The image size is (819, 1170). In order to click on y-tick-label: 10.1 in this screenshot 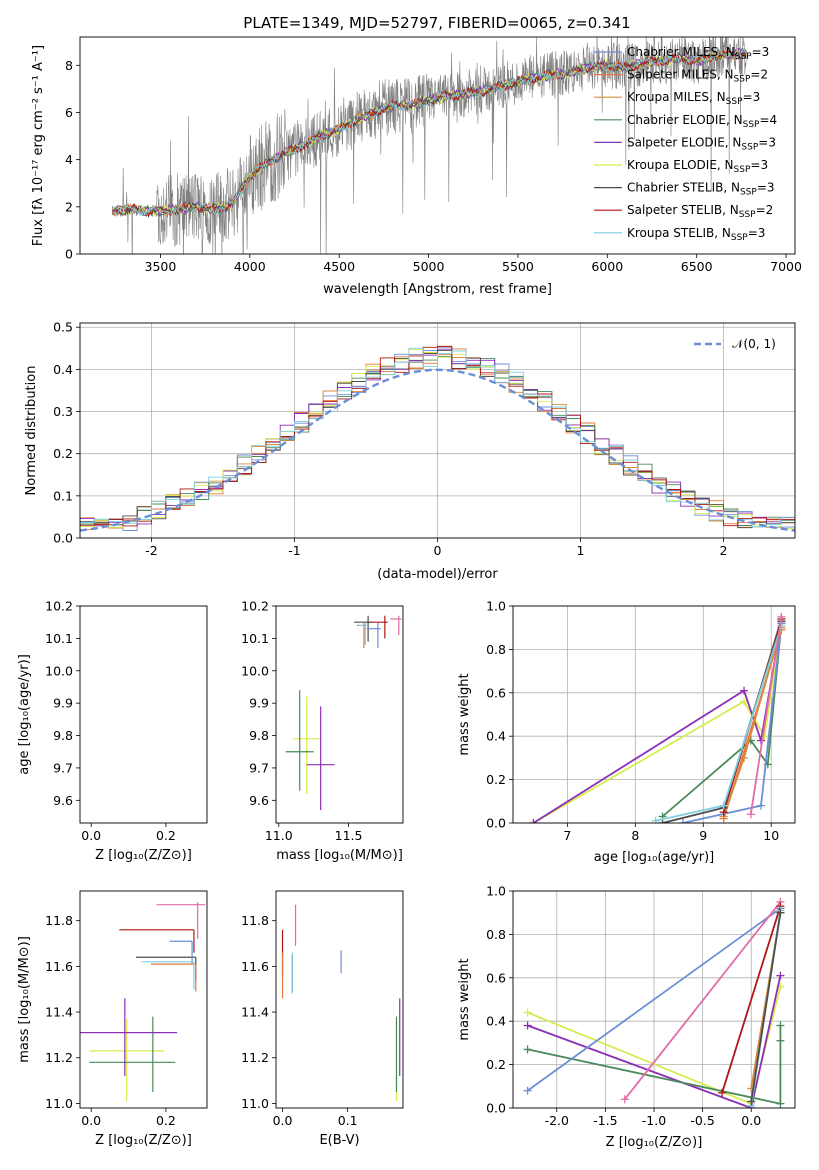, I will do `click(255, 638)`.